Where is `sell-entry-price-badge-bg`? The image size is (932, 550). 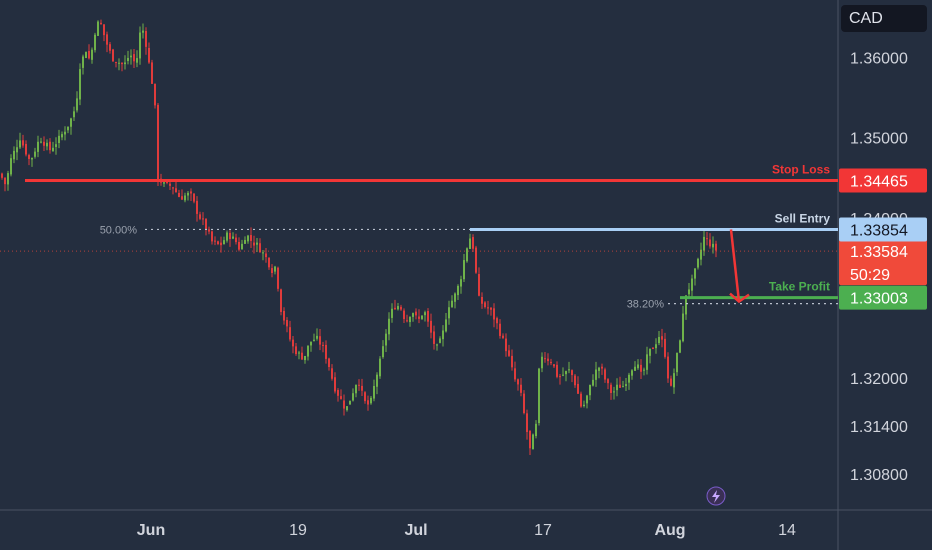
sell-entry-price-badge-bg is located at coordinates (883, 229).